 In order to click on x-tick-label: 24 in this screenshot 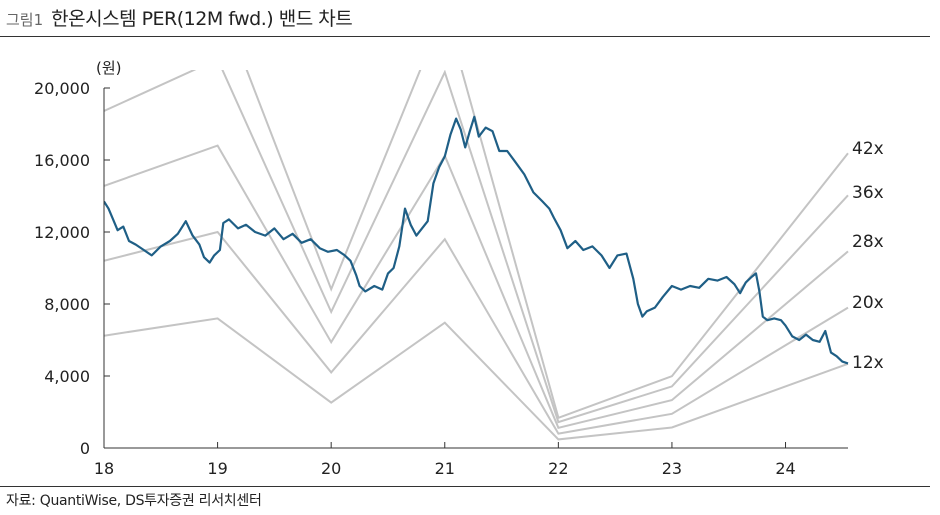, I will do `click(785, 468)`.